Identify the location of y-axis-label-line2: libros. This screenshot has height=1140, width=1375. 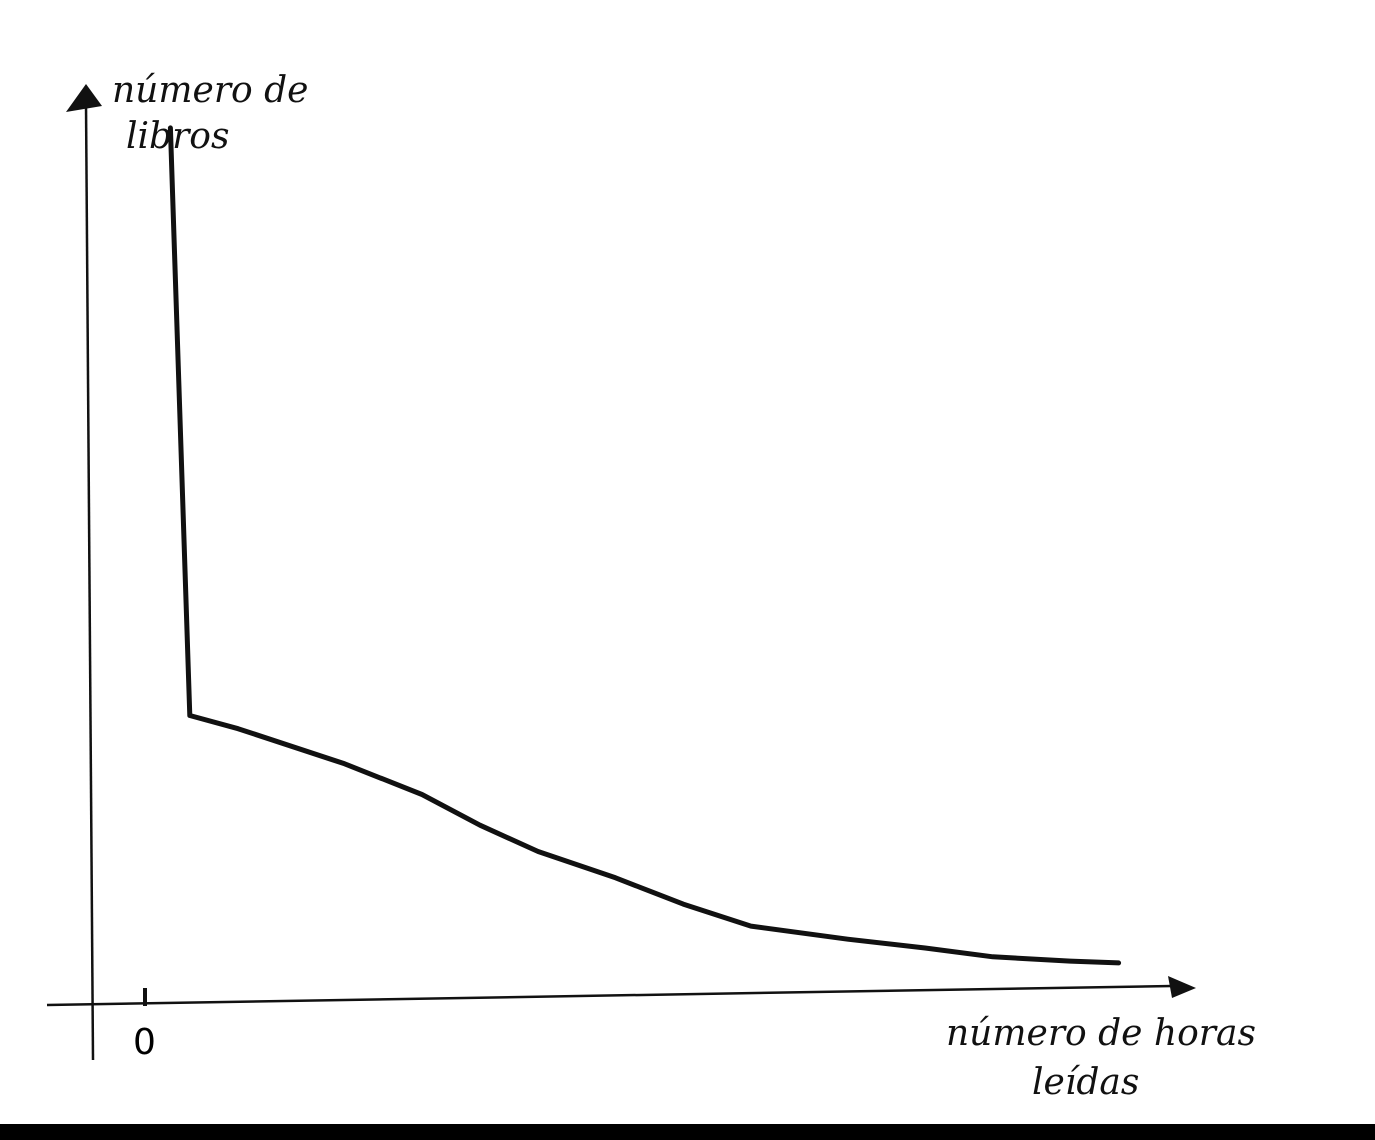
(177, 136).